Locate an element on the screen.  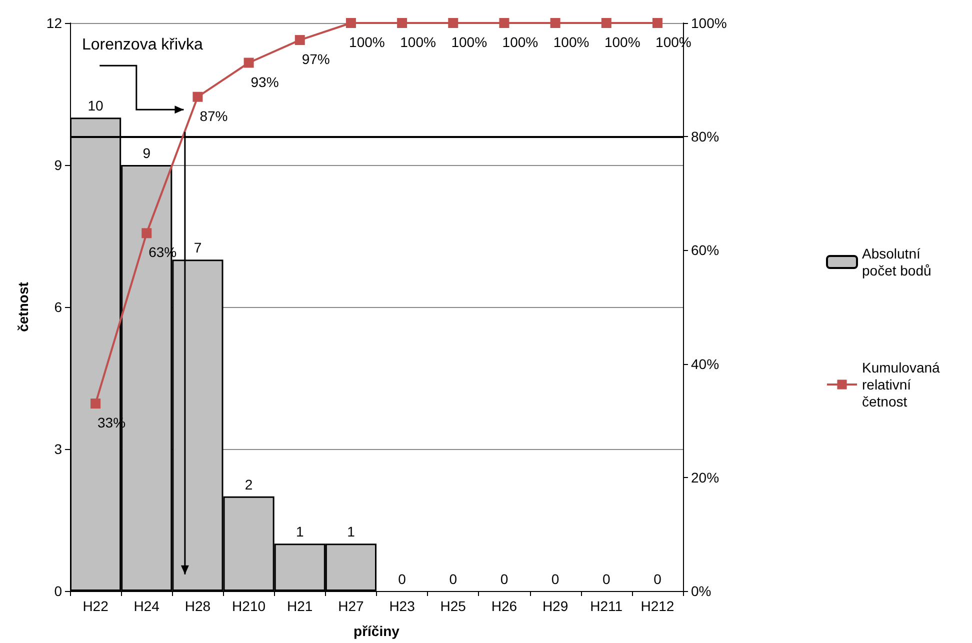
x-tick-label: H24 is located at coordinates (147, 606).